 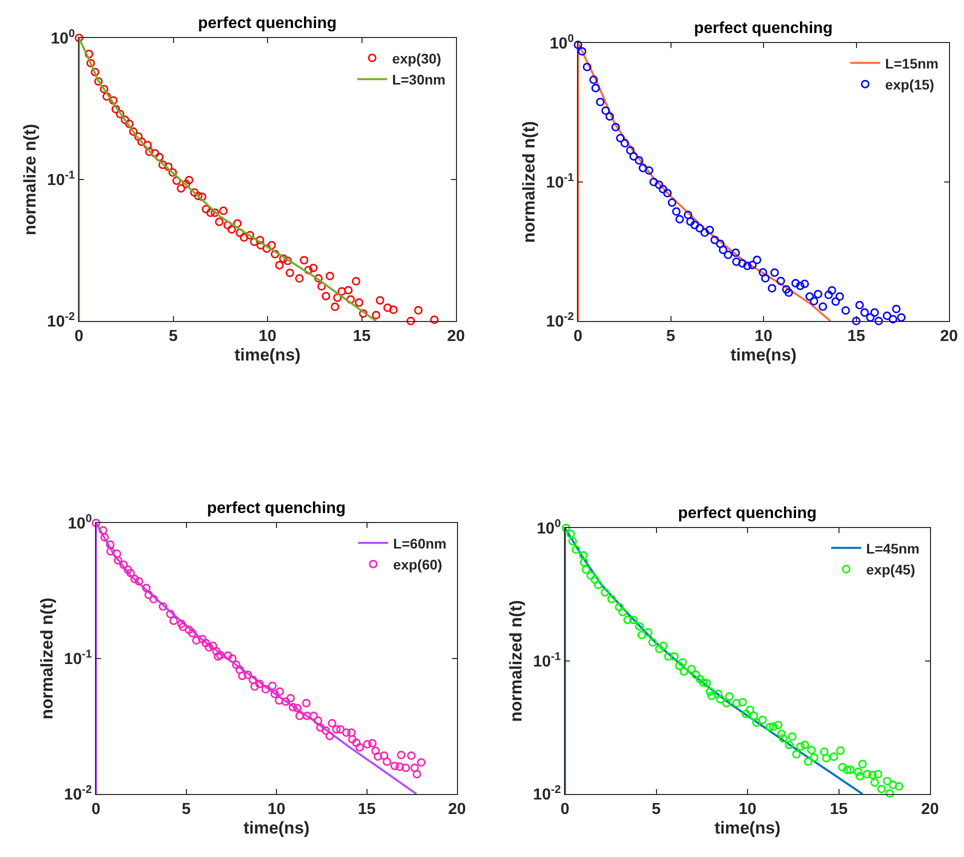 I want to click on legend-label: exp(15), so click(x=909, y=84).